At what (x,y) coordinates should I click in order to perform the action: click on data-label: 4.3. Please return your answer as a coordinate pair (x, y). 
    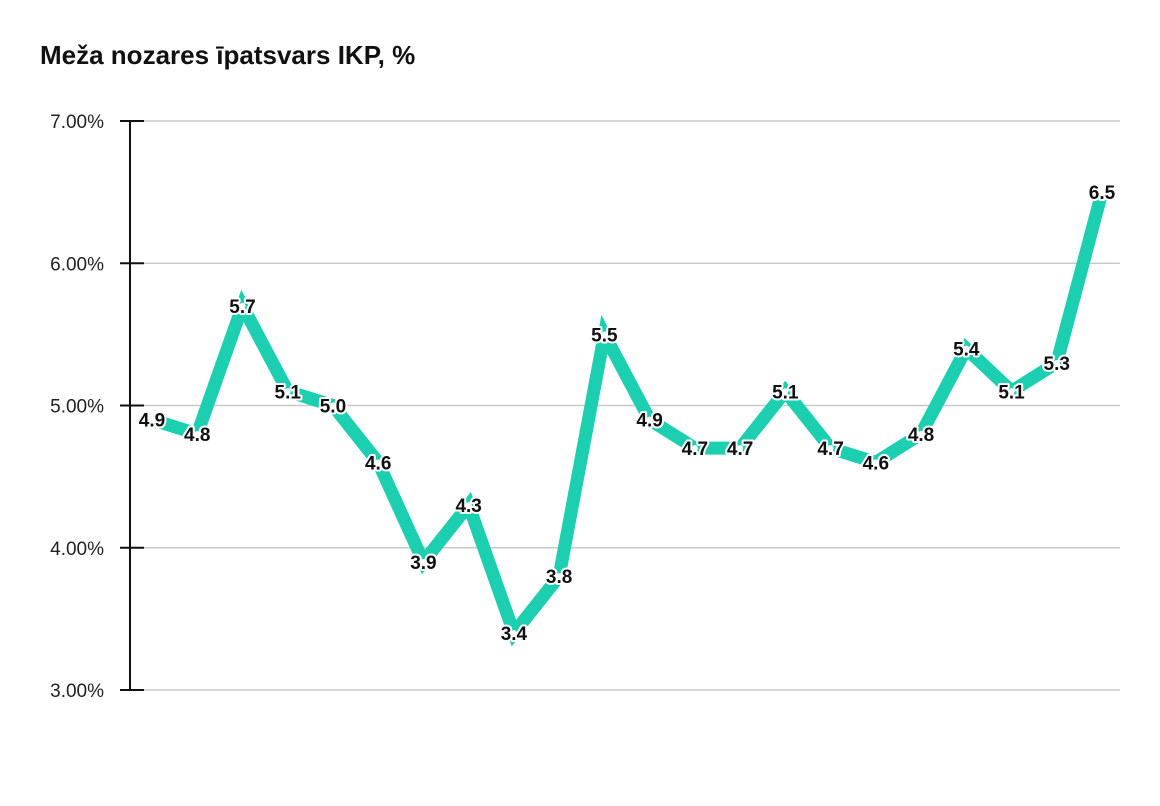
    Looking at the image, I should click on (468, 506).